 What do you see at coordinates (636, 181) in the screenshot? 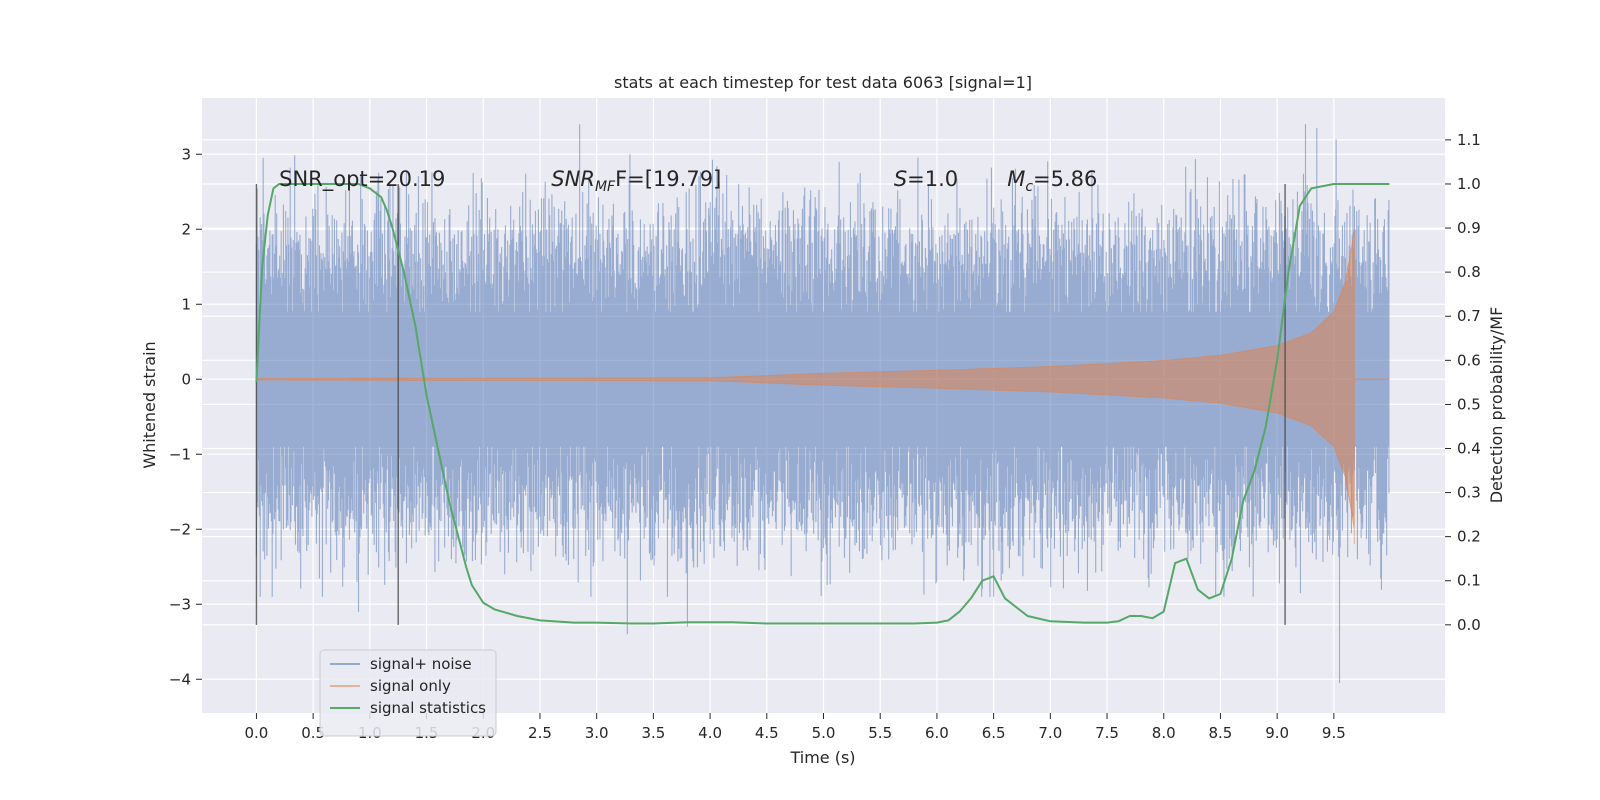
I see `annotation-snr-mf: SNRMFF=[19.79]` at bounding box center [636, 181].